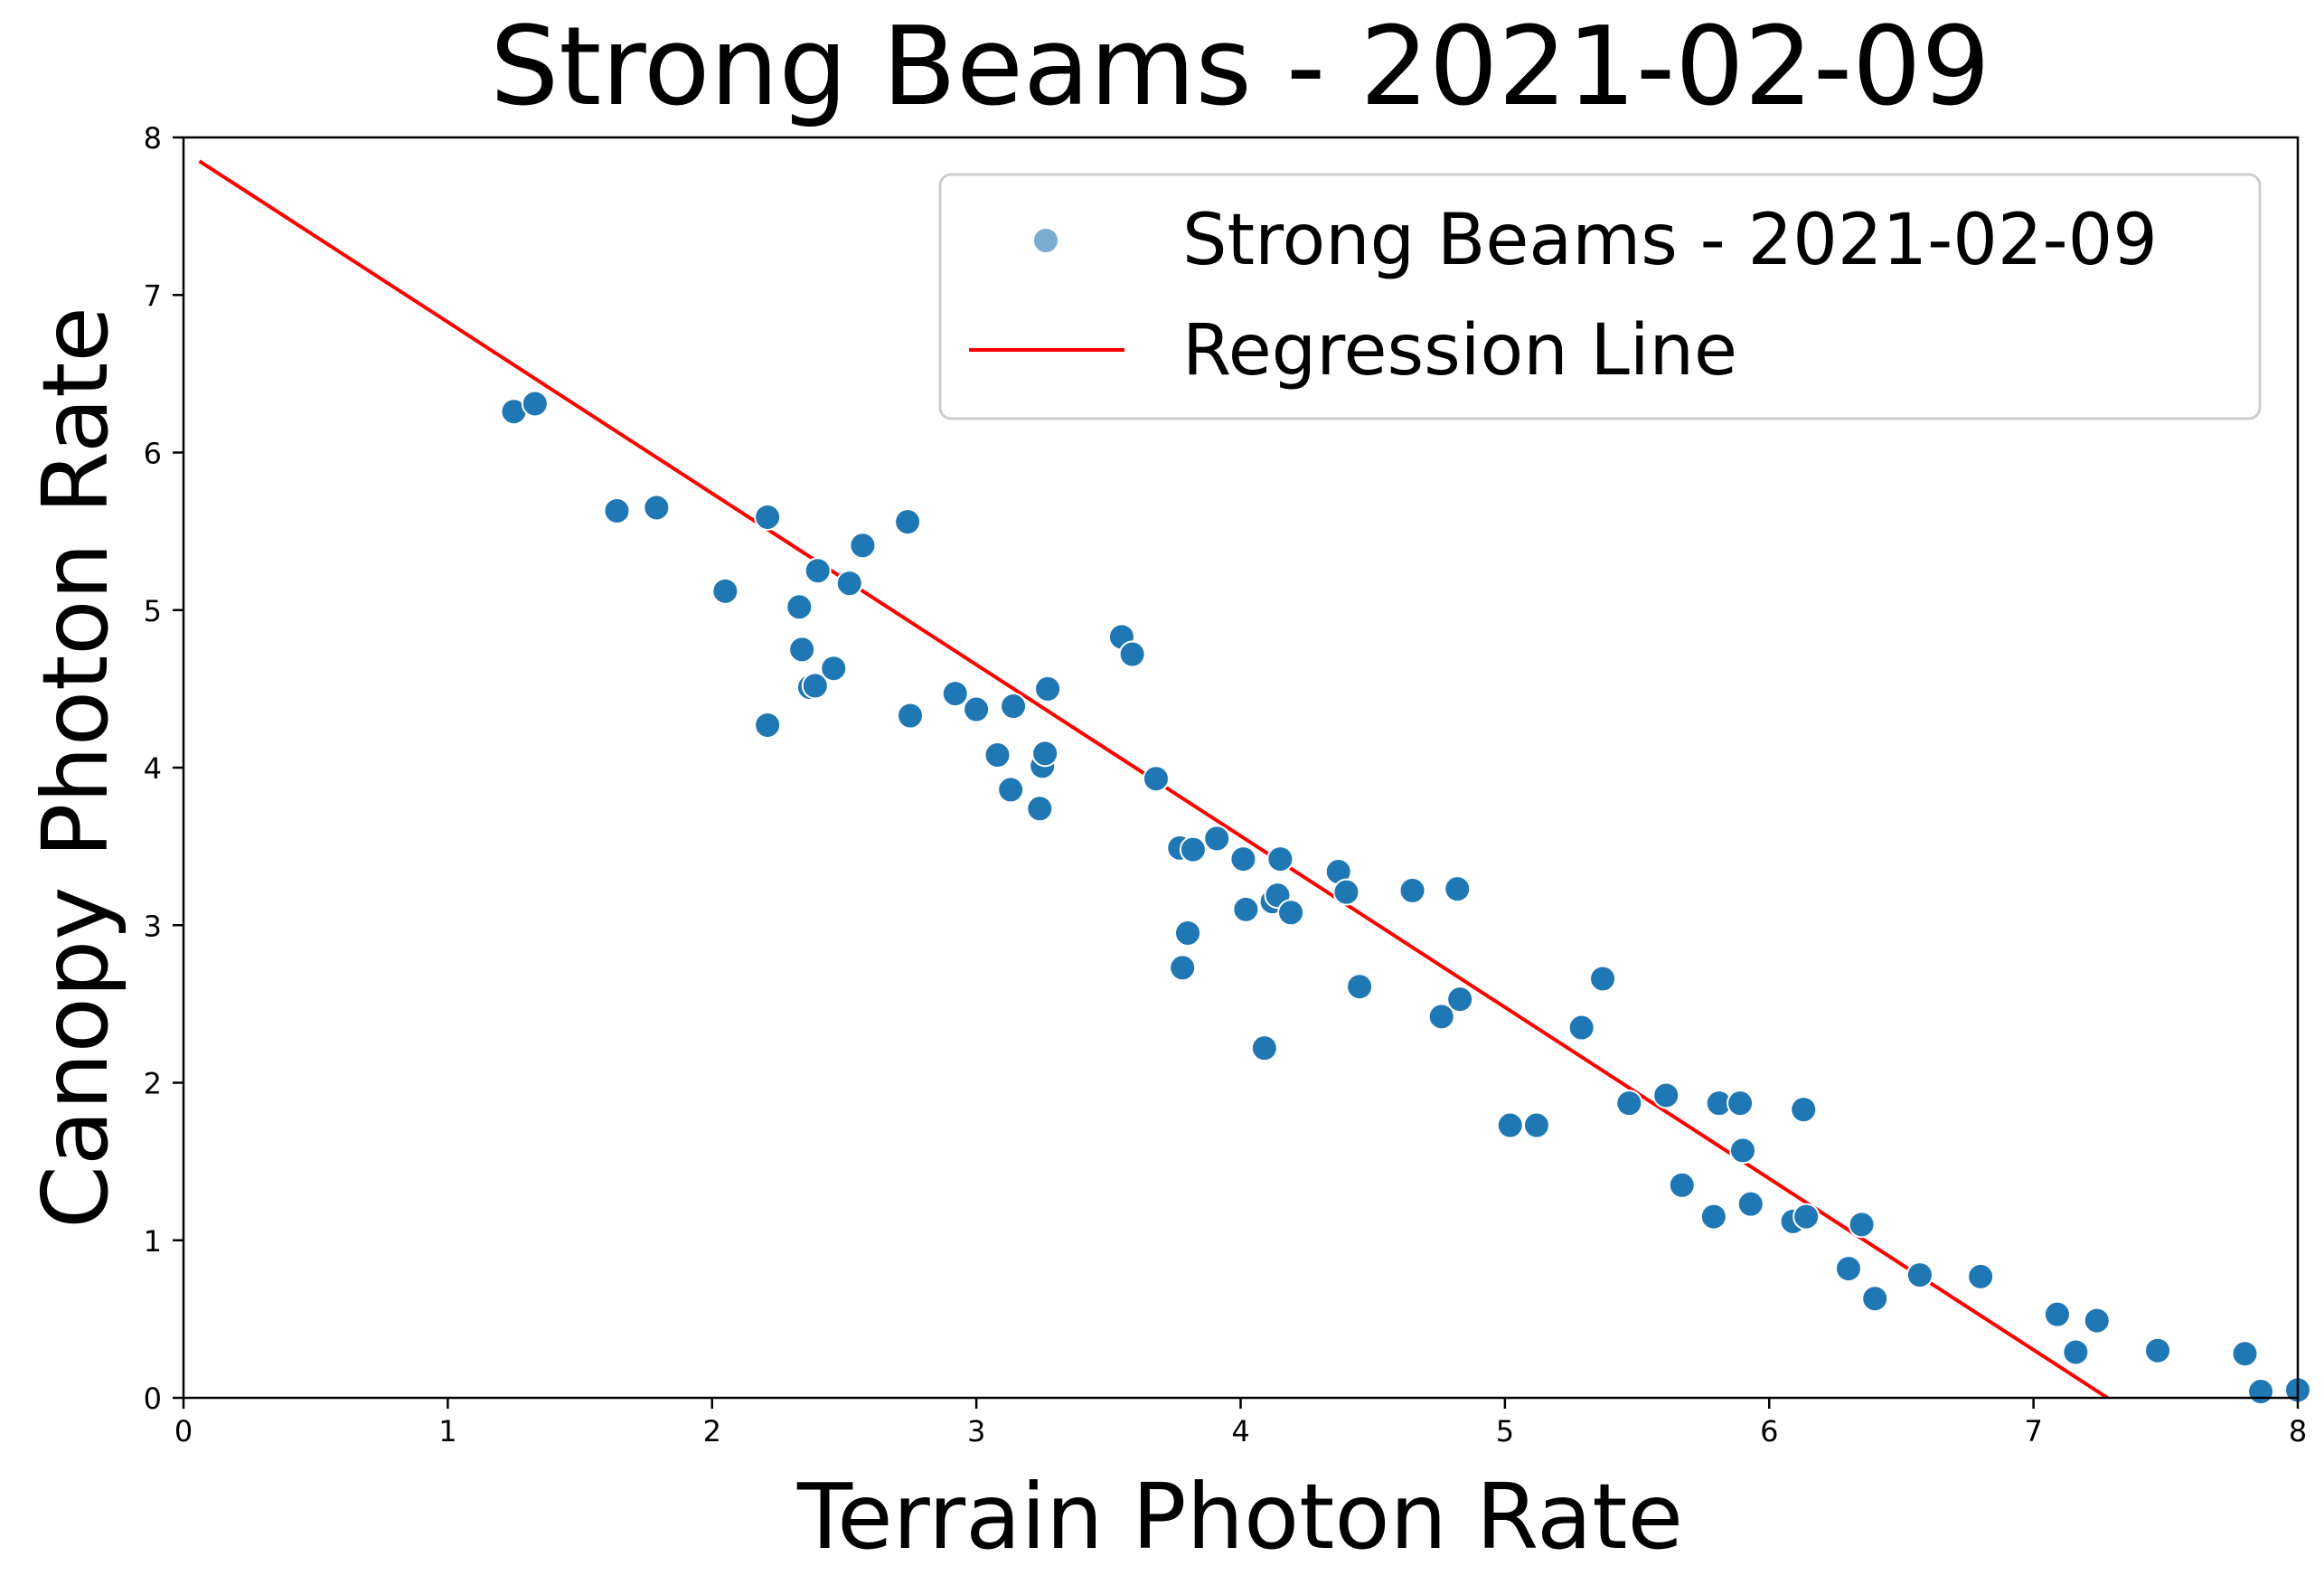  I want to click on x-axis: 0 1 2 3 4 5 6 7 8, so click(1241, 1423).